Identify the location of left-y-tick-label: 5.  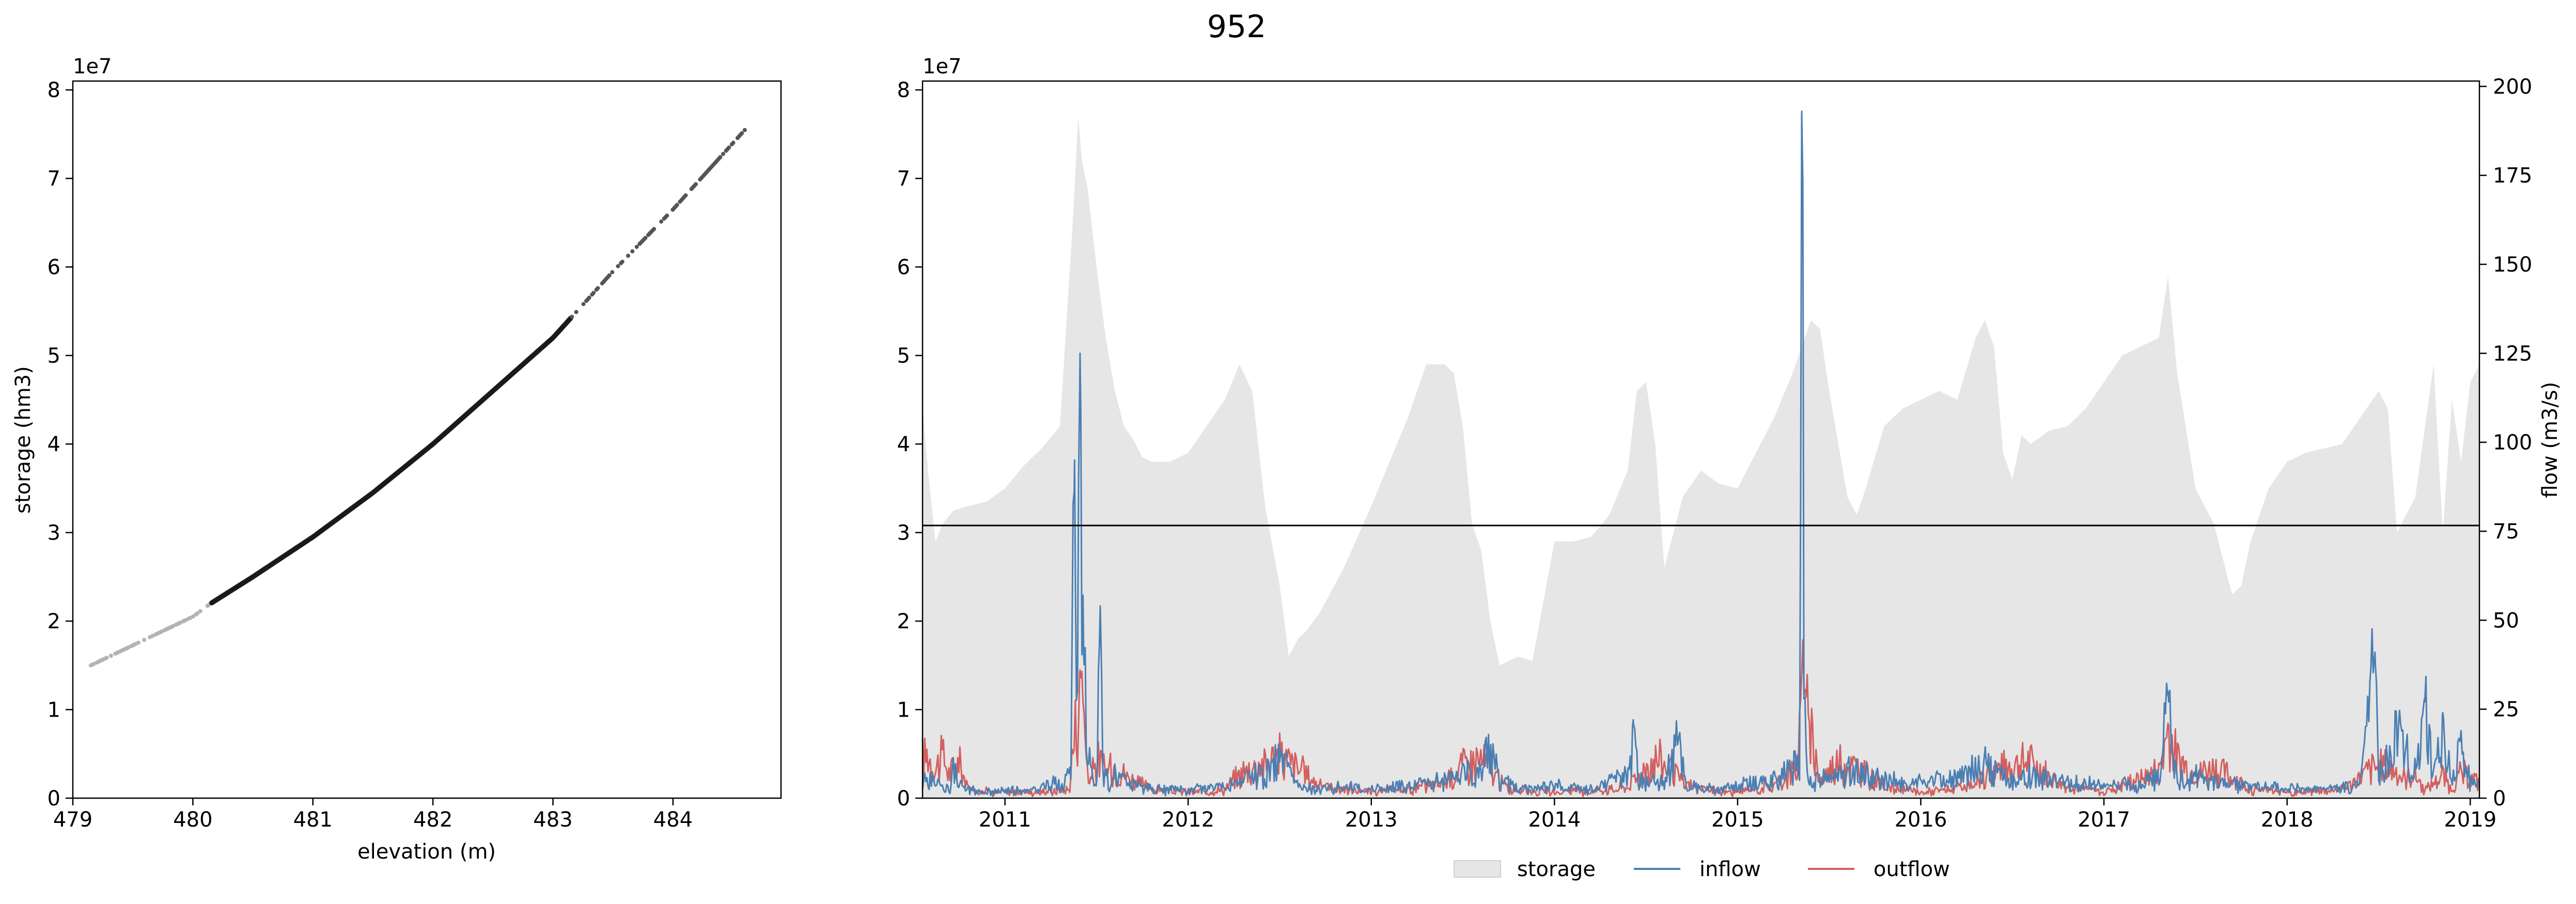
(54, 356).